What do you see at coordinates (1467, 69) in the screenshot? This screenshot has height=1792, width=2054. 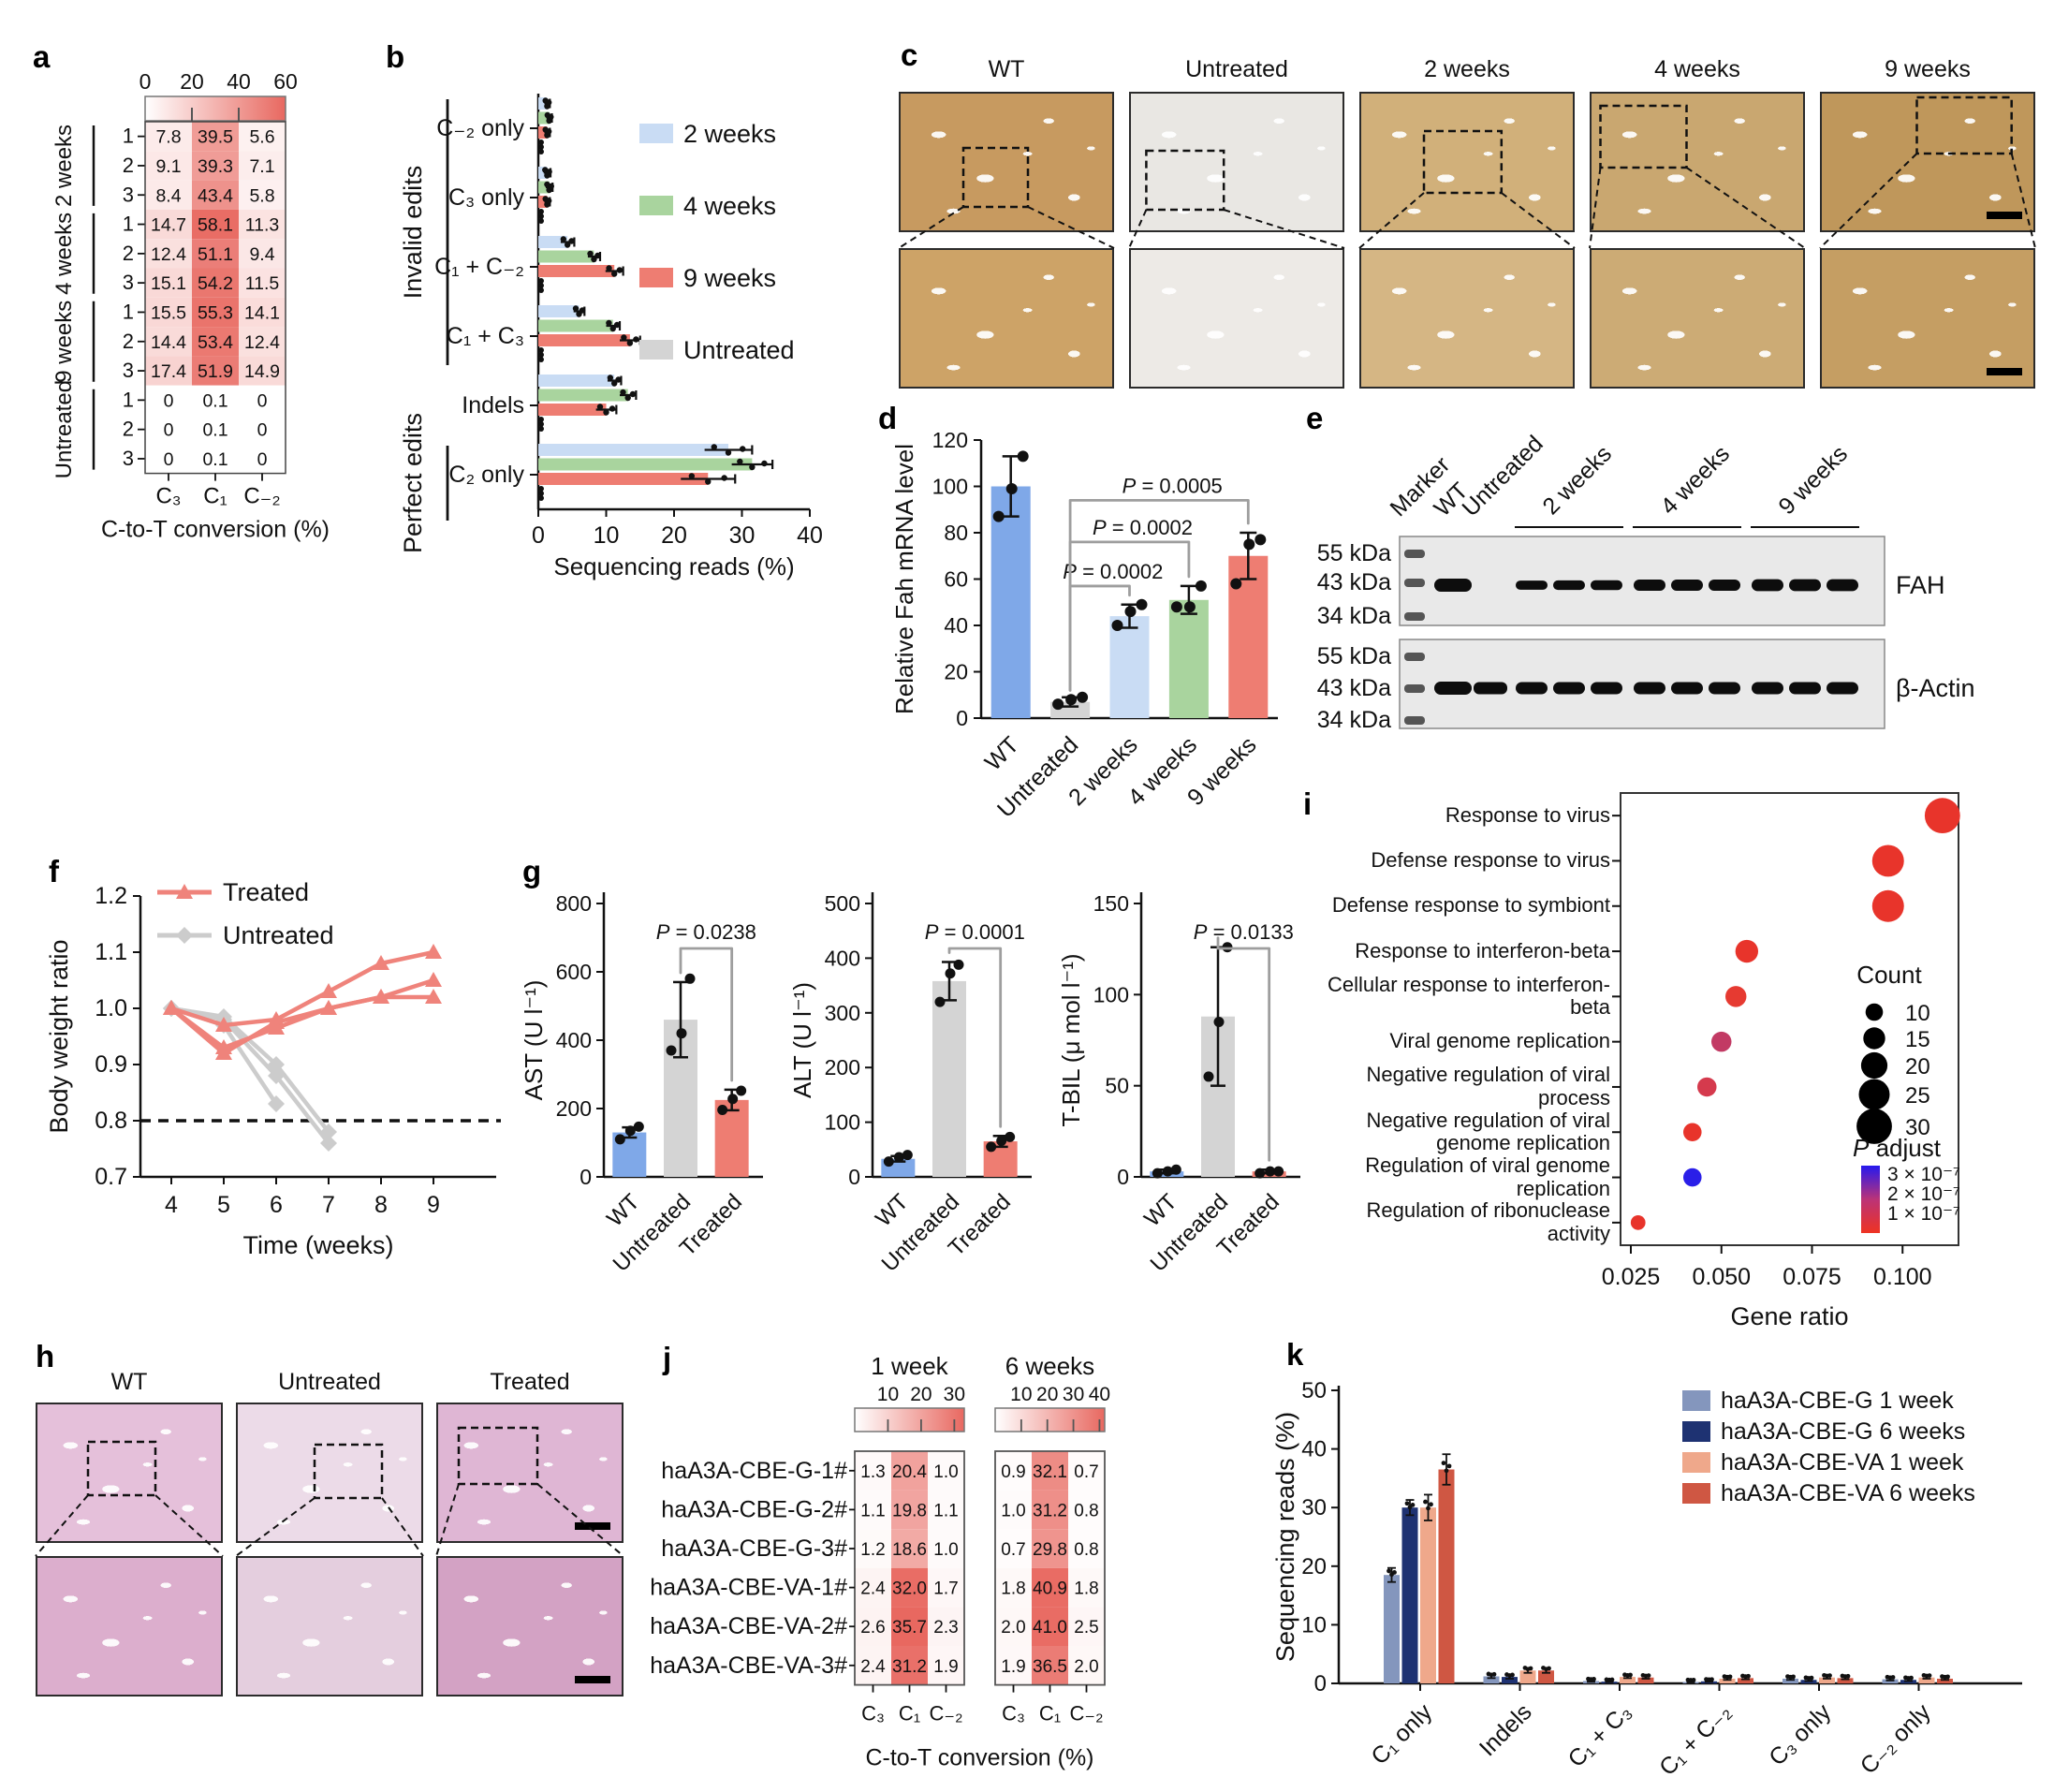 I see `image-column-title: 2 weeks` at bounding box center [1467, 69].